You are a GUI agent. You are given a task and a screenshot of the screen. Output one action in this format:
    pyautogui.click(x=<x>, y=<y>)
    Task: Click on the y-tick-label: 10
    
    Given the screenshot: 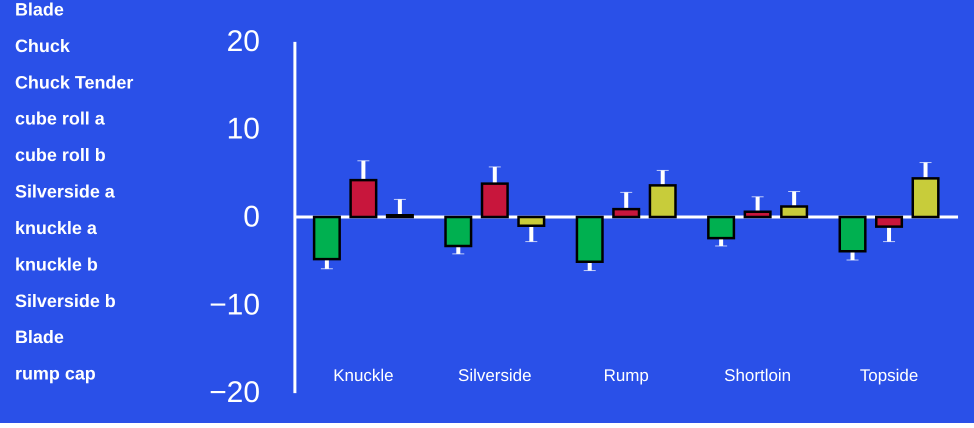 What is the action you would take?
    pyautogui.click(x=243, y=129)
    